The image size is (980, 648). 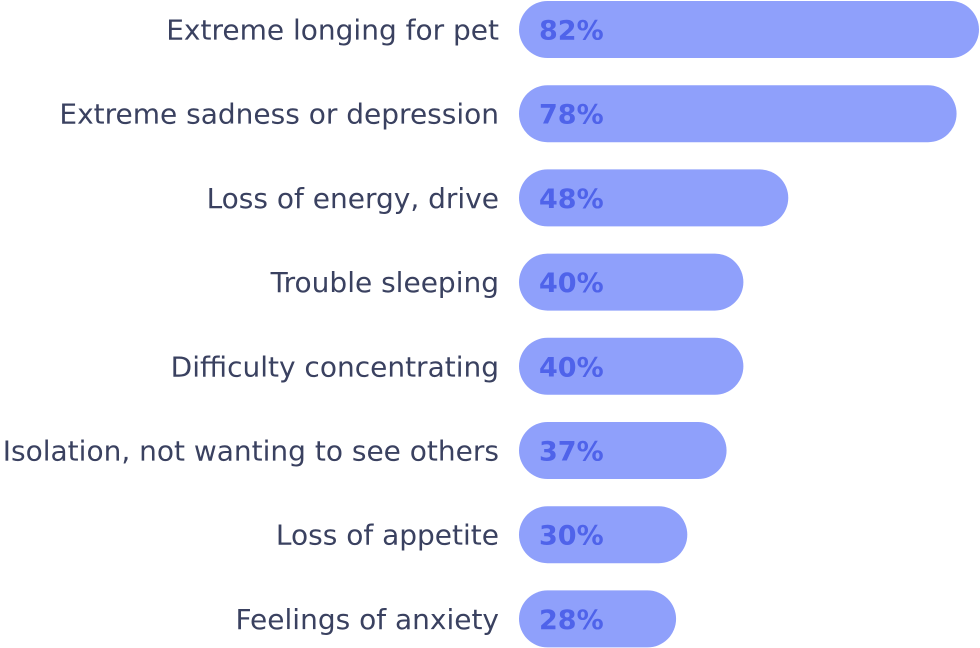 I want to click on bar-row: Loss of energy, drive 48%, so click(x=498, y=198).